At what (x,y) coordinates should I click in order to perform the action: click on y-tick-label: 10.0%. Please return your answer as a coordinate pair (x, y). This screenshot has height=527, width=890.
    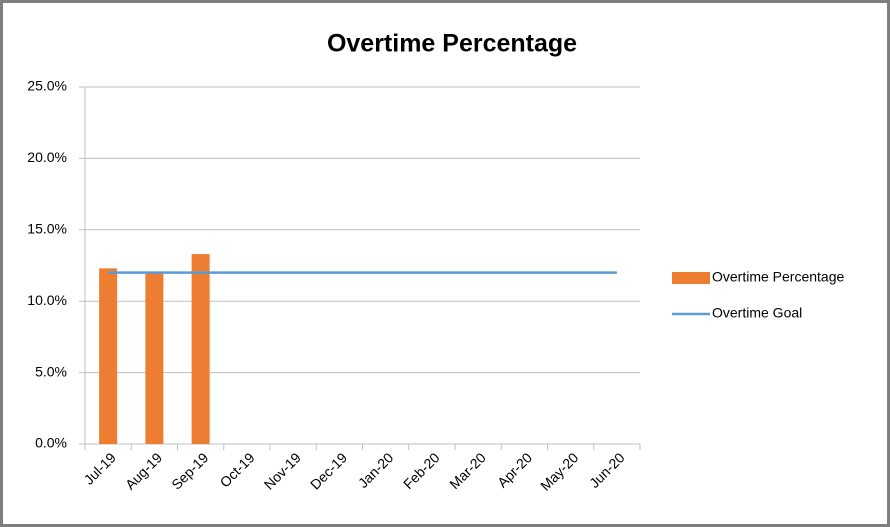
    Looking at the image, I should click on (47, 300).